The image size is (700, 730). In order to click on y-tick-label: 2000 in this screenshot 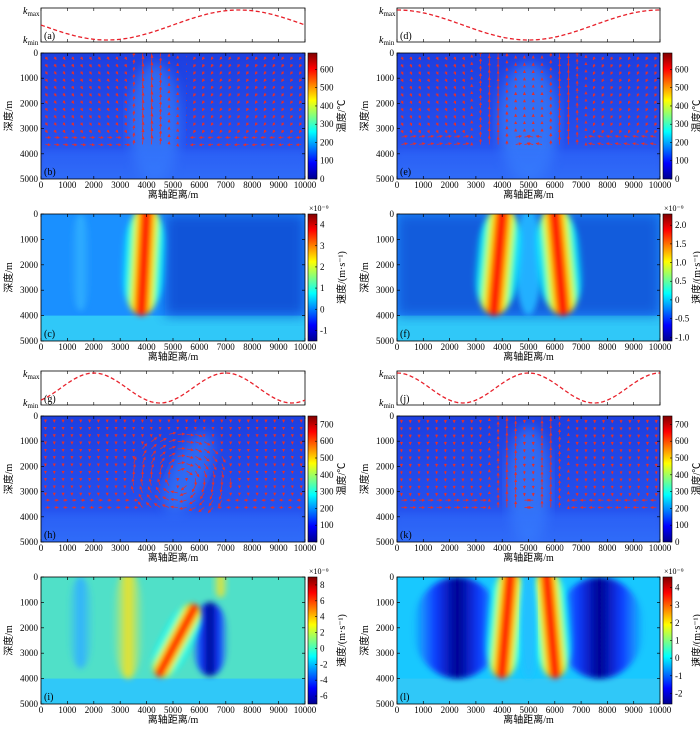, I will do `click(385, 265)`.